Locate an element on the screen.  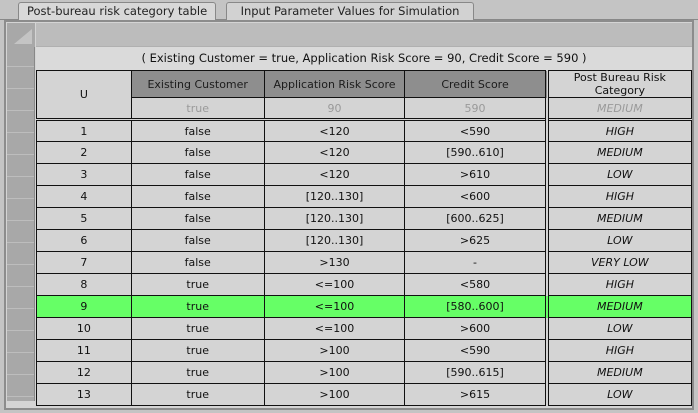
cell-rule-number: 8 is located at coordinates (84, 284).